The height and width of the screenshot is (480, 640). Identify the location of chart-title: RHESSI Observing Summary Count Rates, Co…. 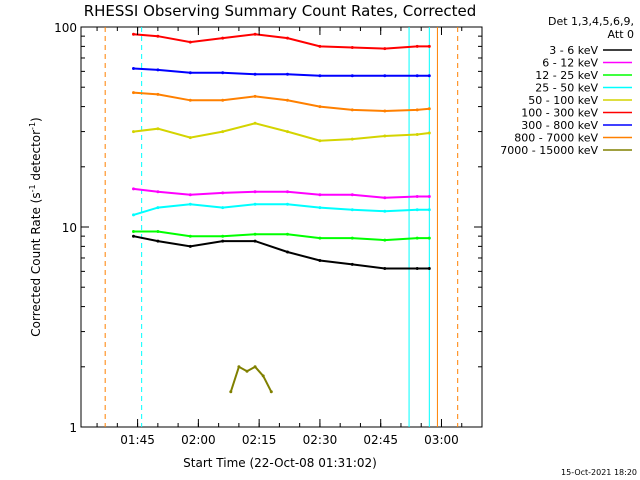
(280, 11).